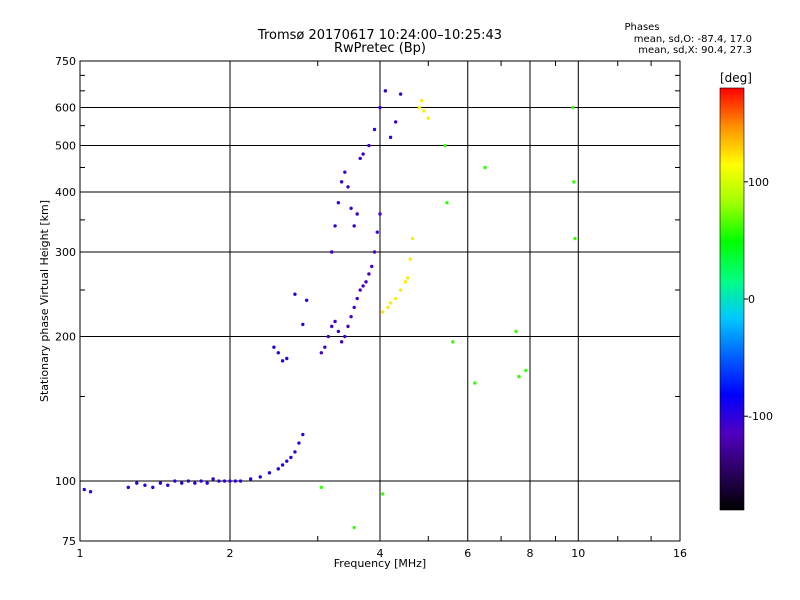 The image size is (800, 600). Describe the element at coordinates (758, 182) in the screenshot. I see `colorbar-tick-label: 100` at that location.